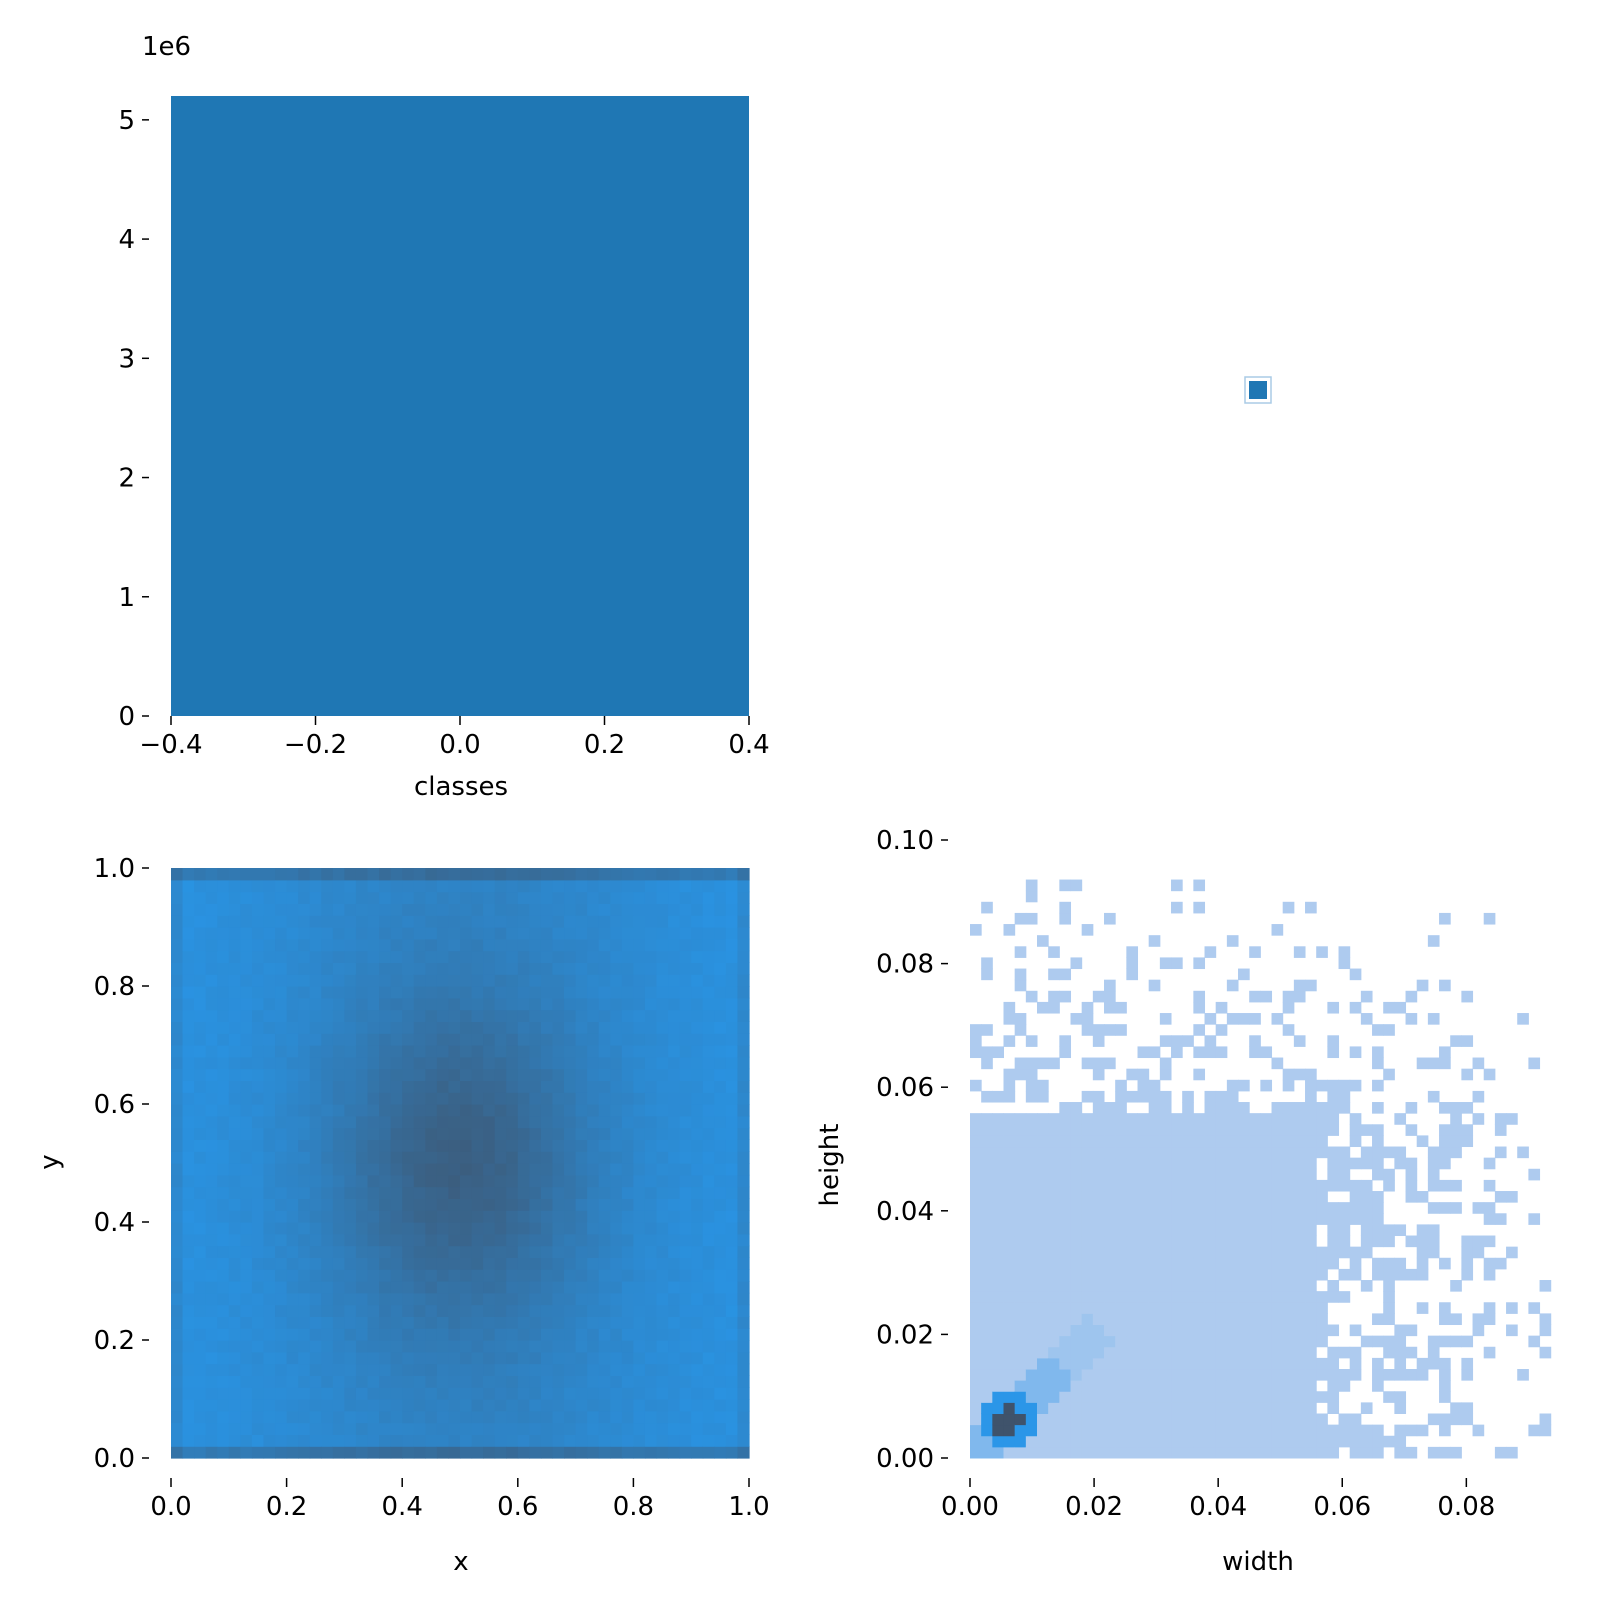  Describe the element at coordinates (905, 1459) in the screenshot. I see `wh-y-tick-label: 0.00` at that location.